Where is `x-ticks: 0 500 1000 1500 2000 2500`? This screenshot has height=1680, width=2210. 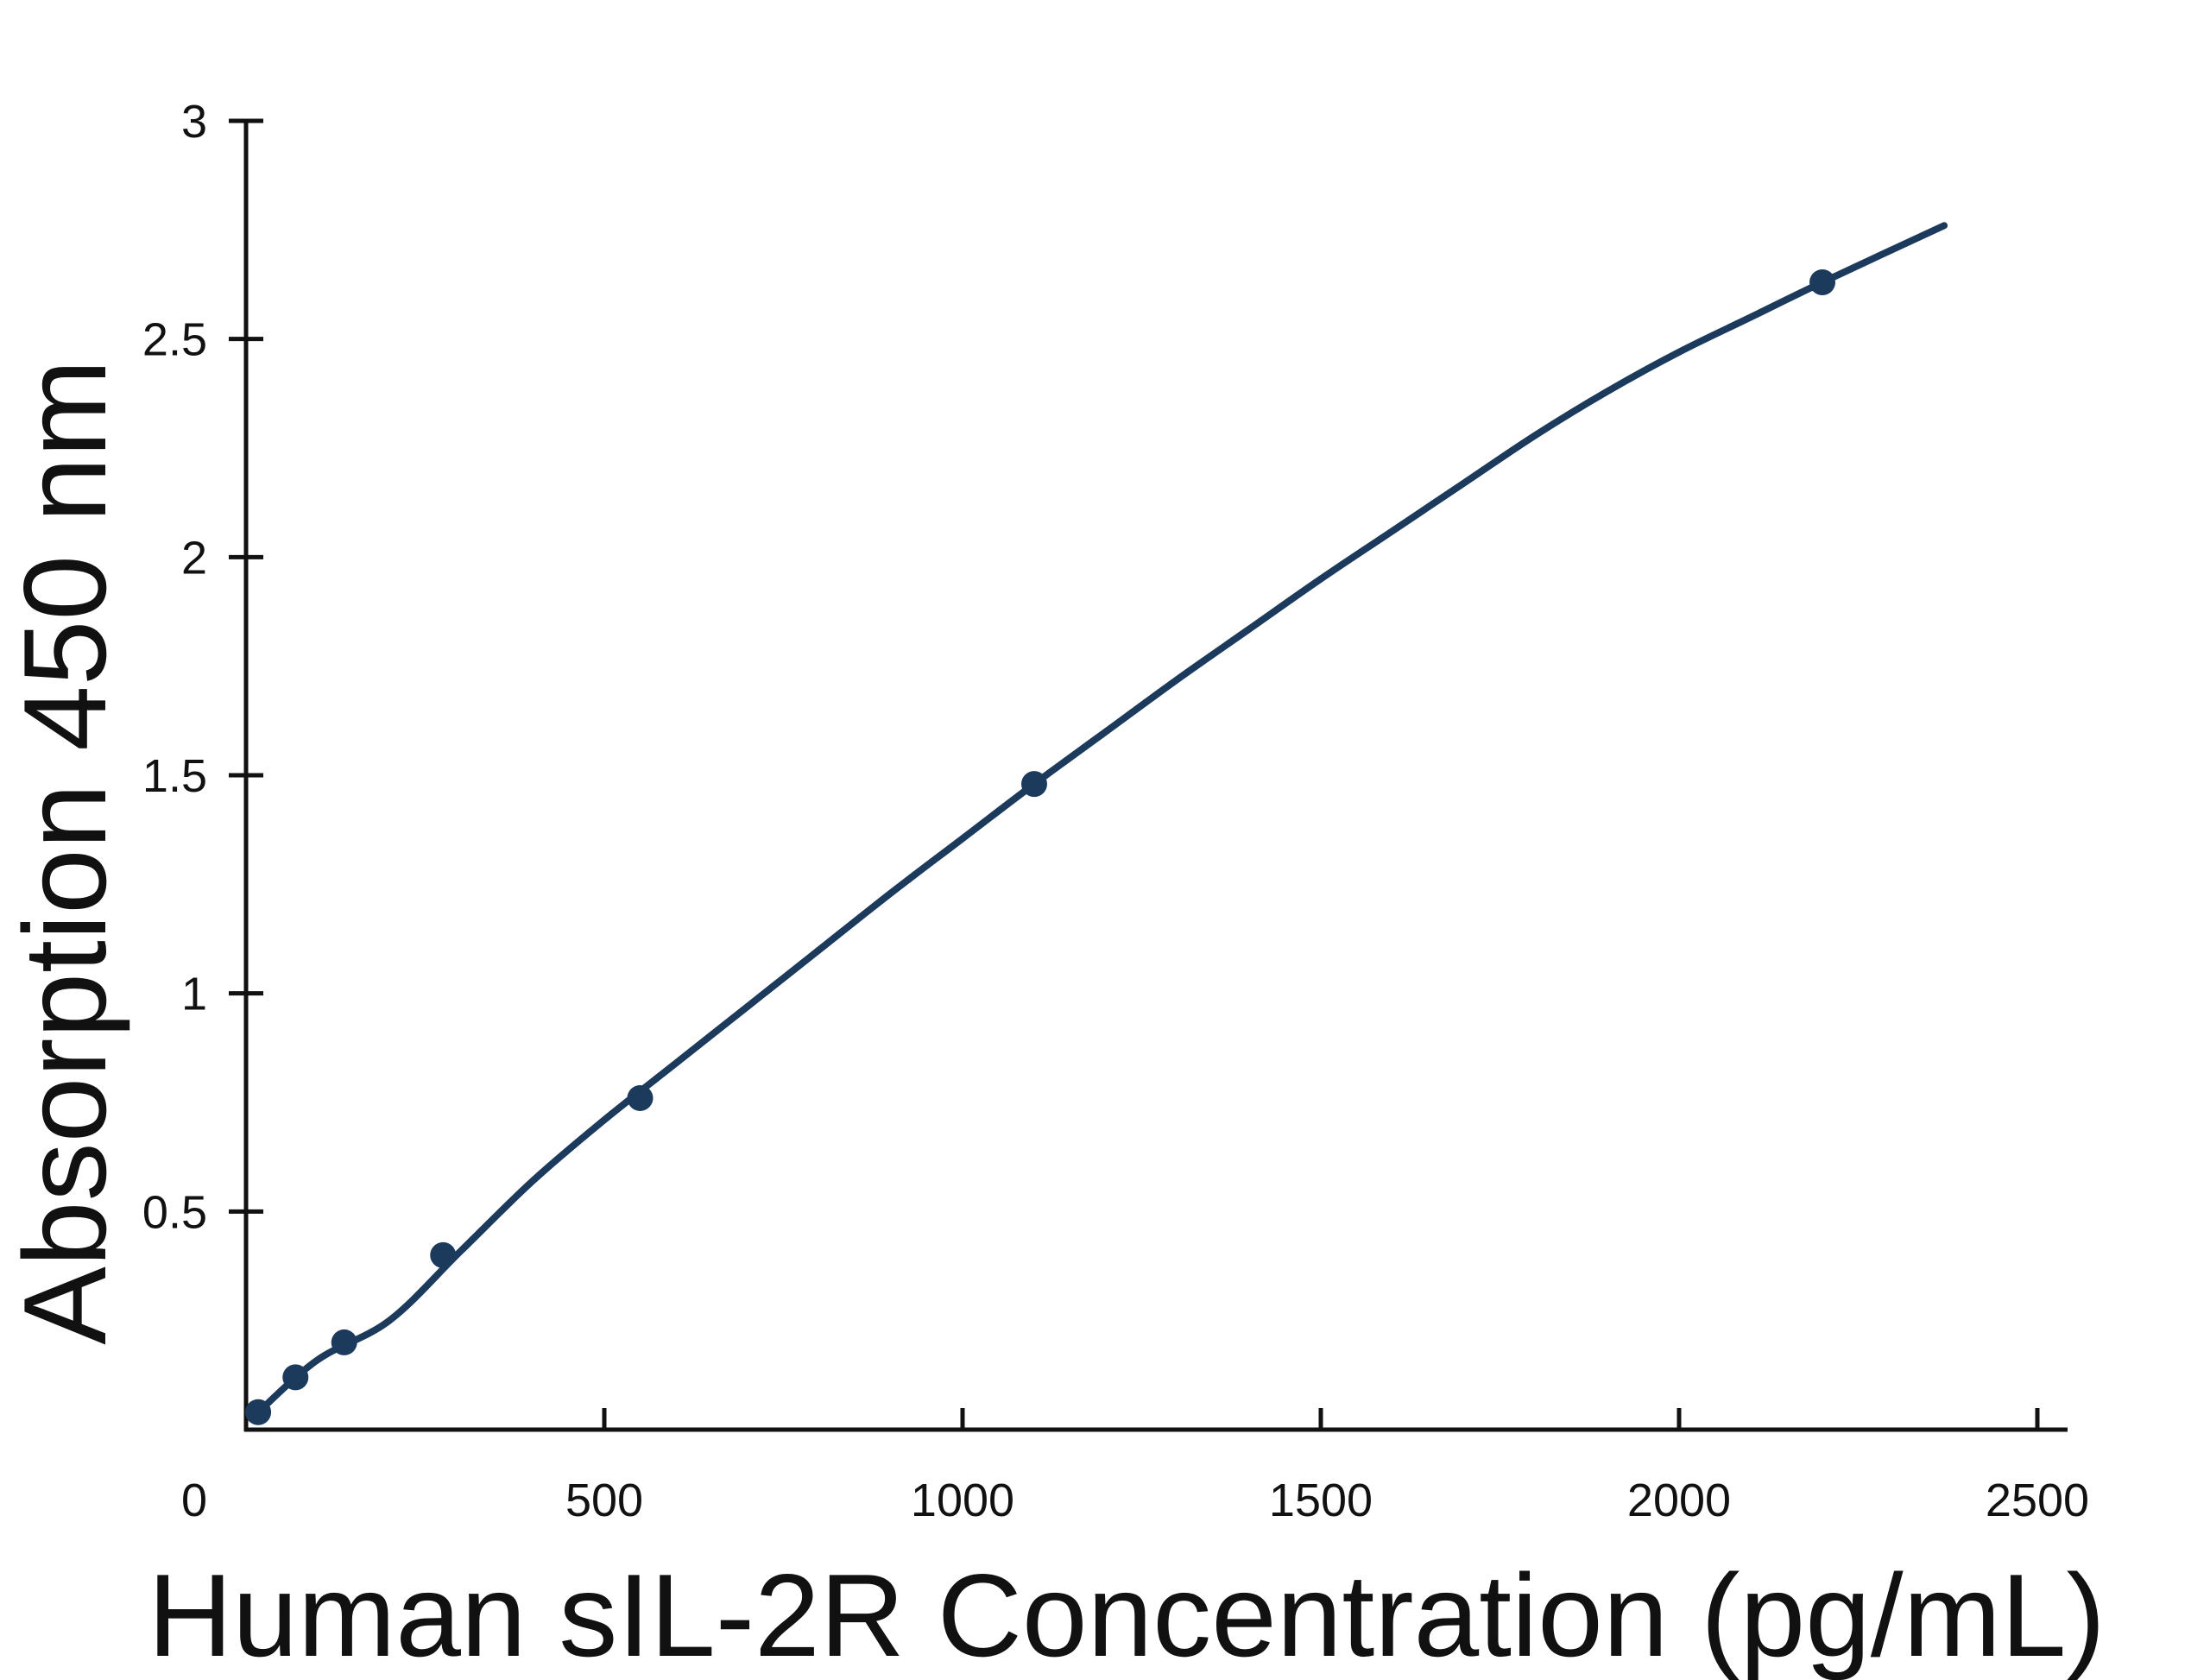
x-ticks: 0 500 1000 1500 2000 2500 is located at coordinates (1135, 1467).